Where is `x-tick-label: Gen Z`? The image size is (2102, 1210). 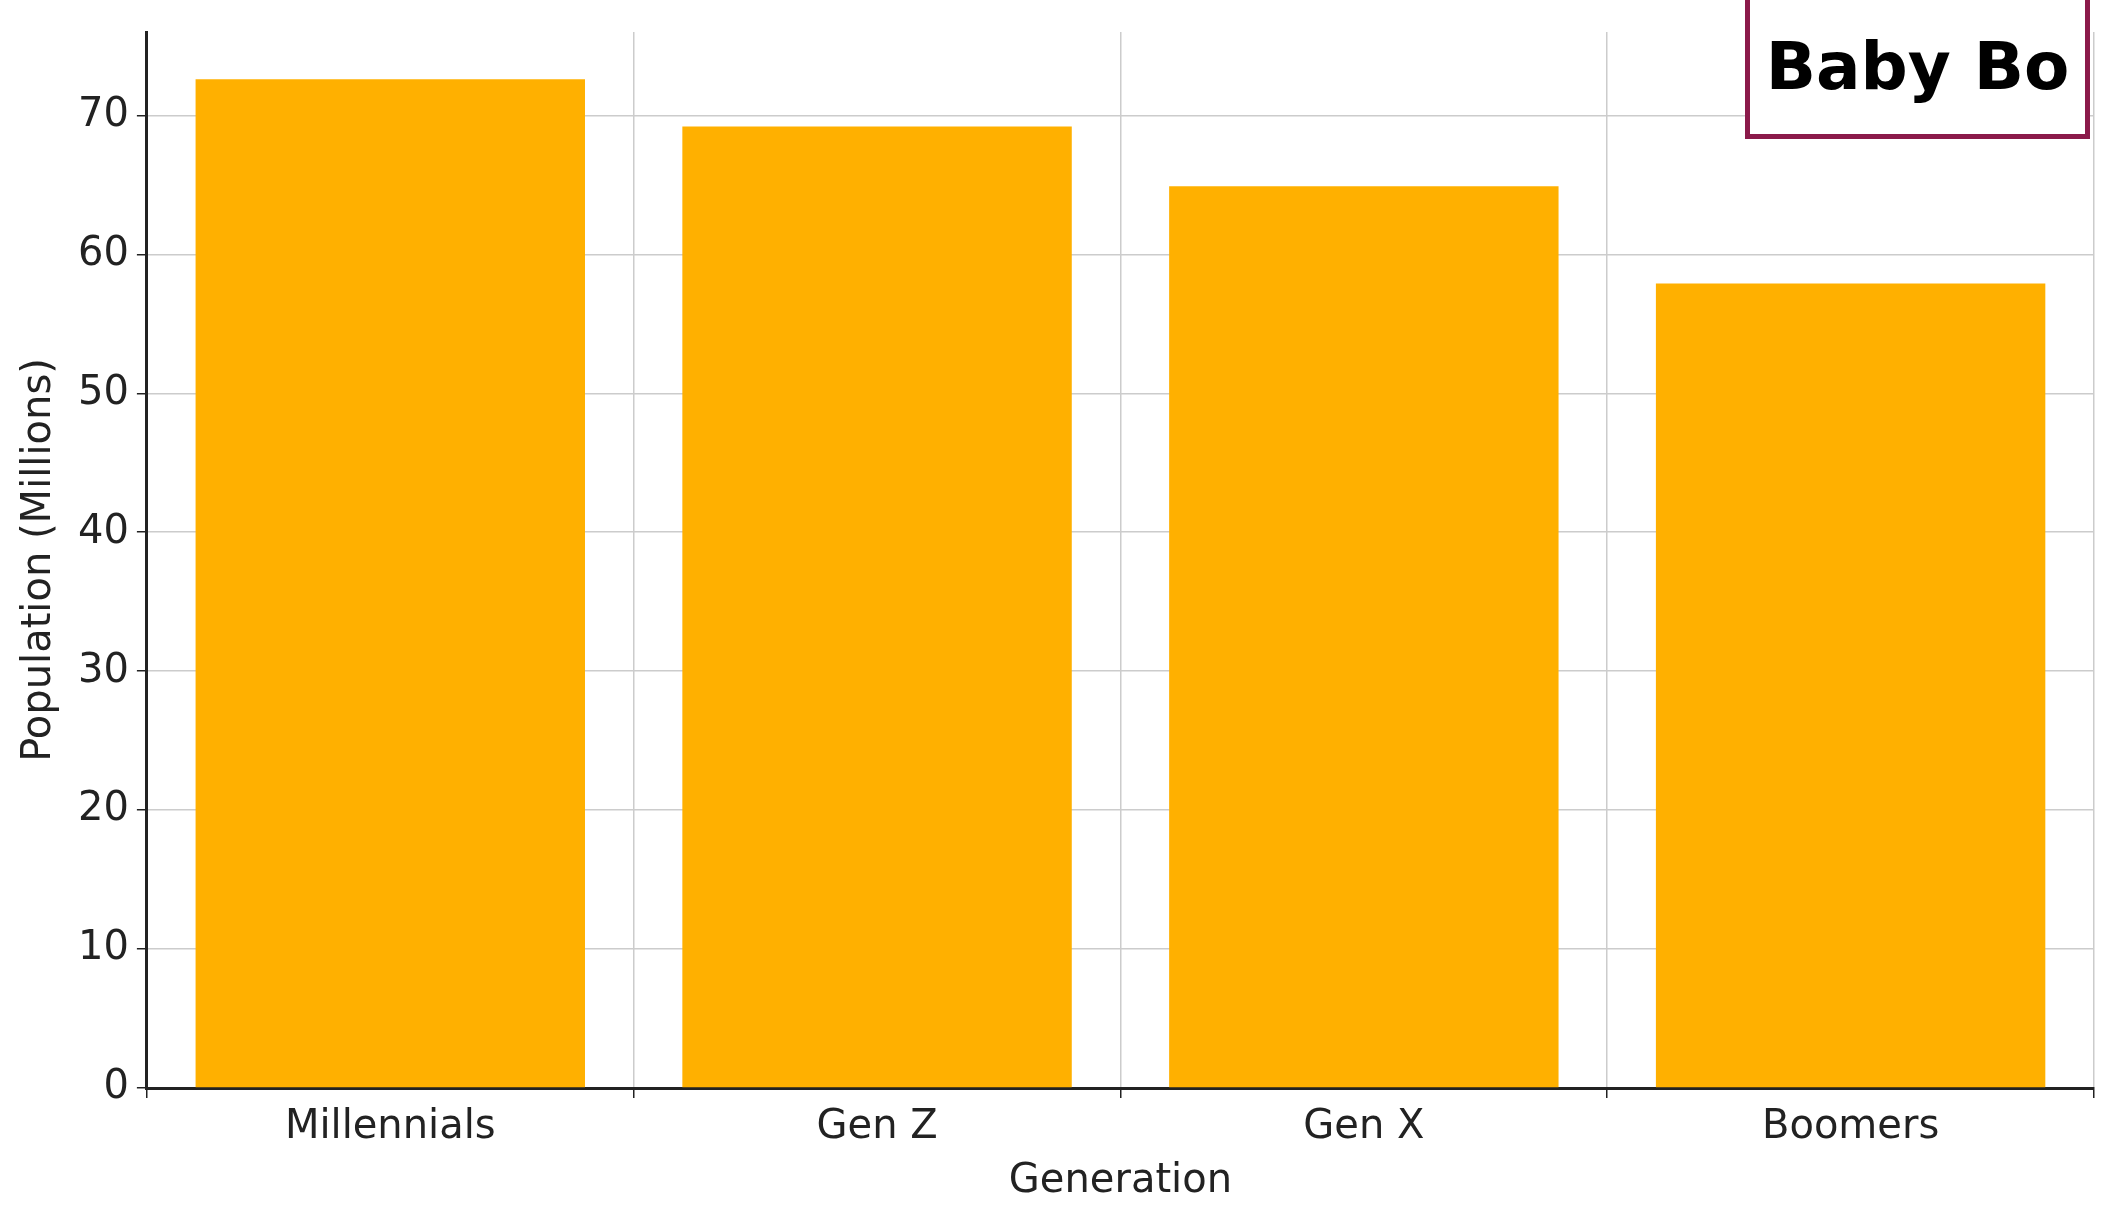
x-tick-label: Gen Z is located at coordinates (877, 1124).